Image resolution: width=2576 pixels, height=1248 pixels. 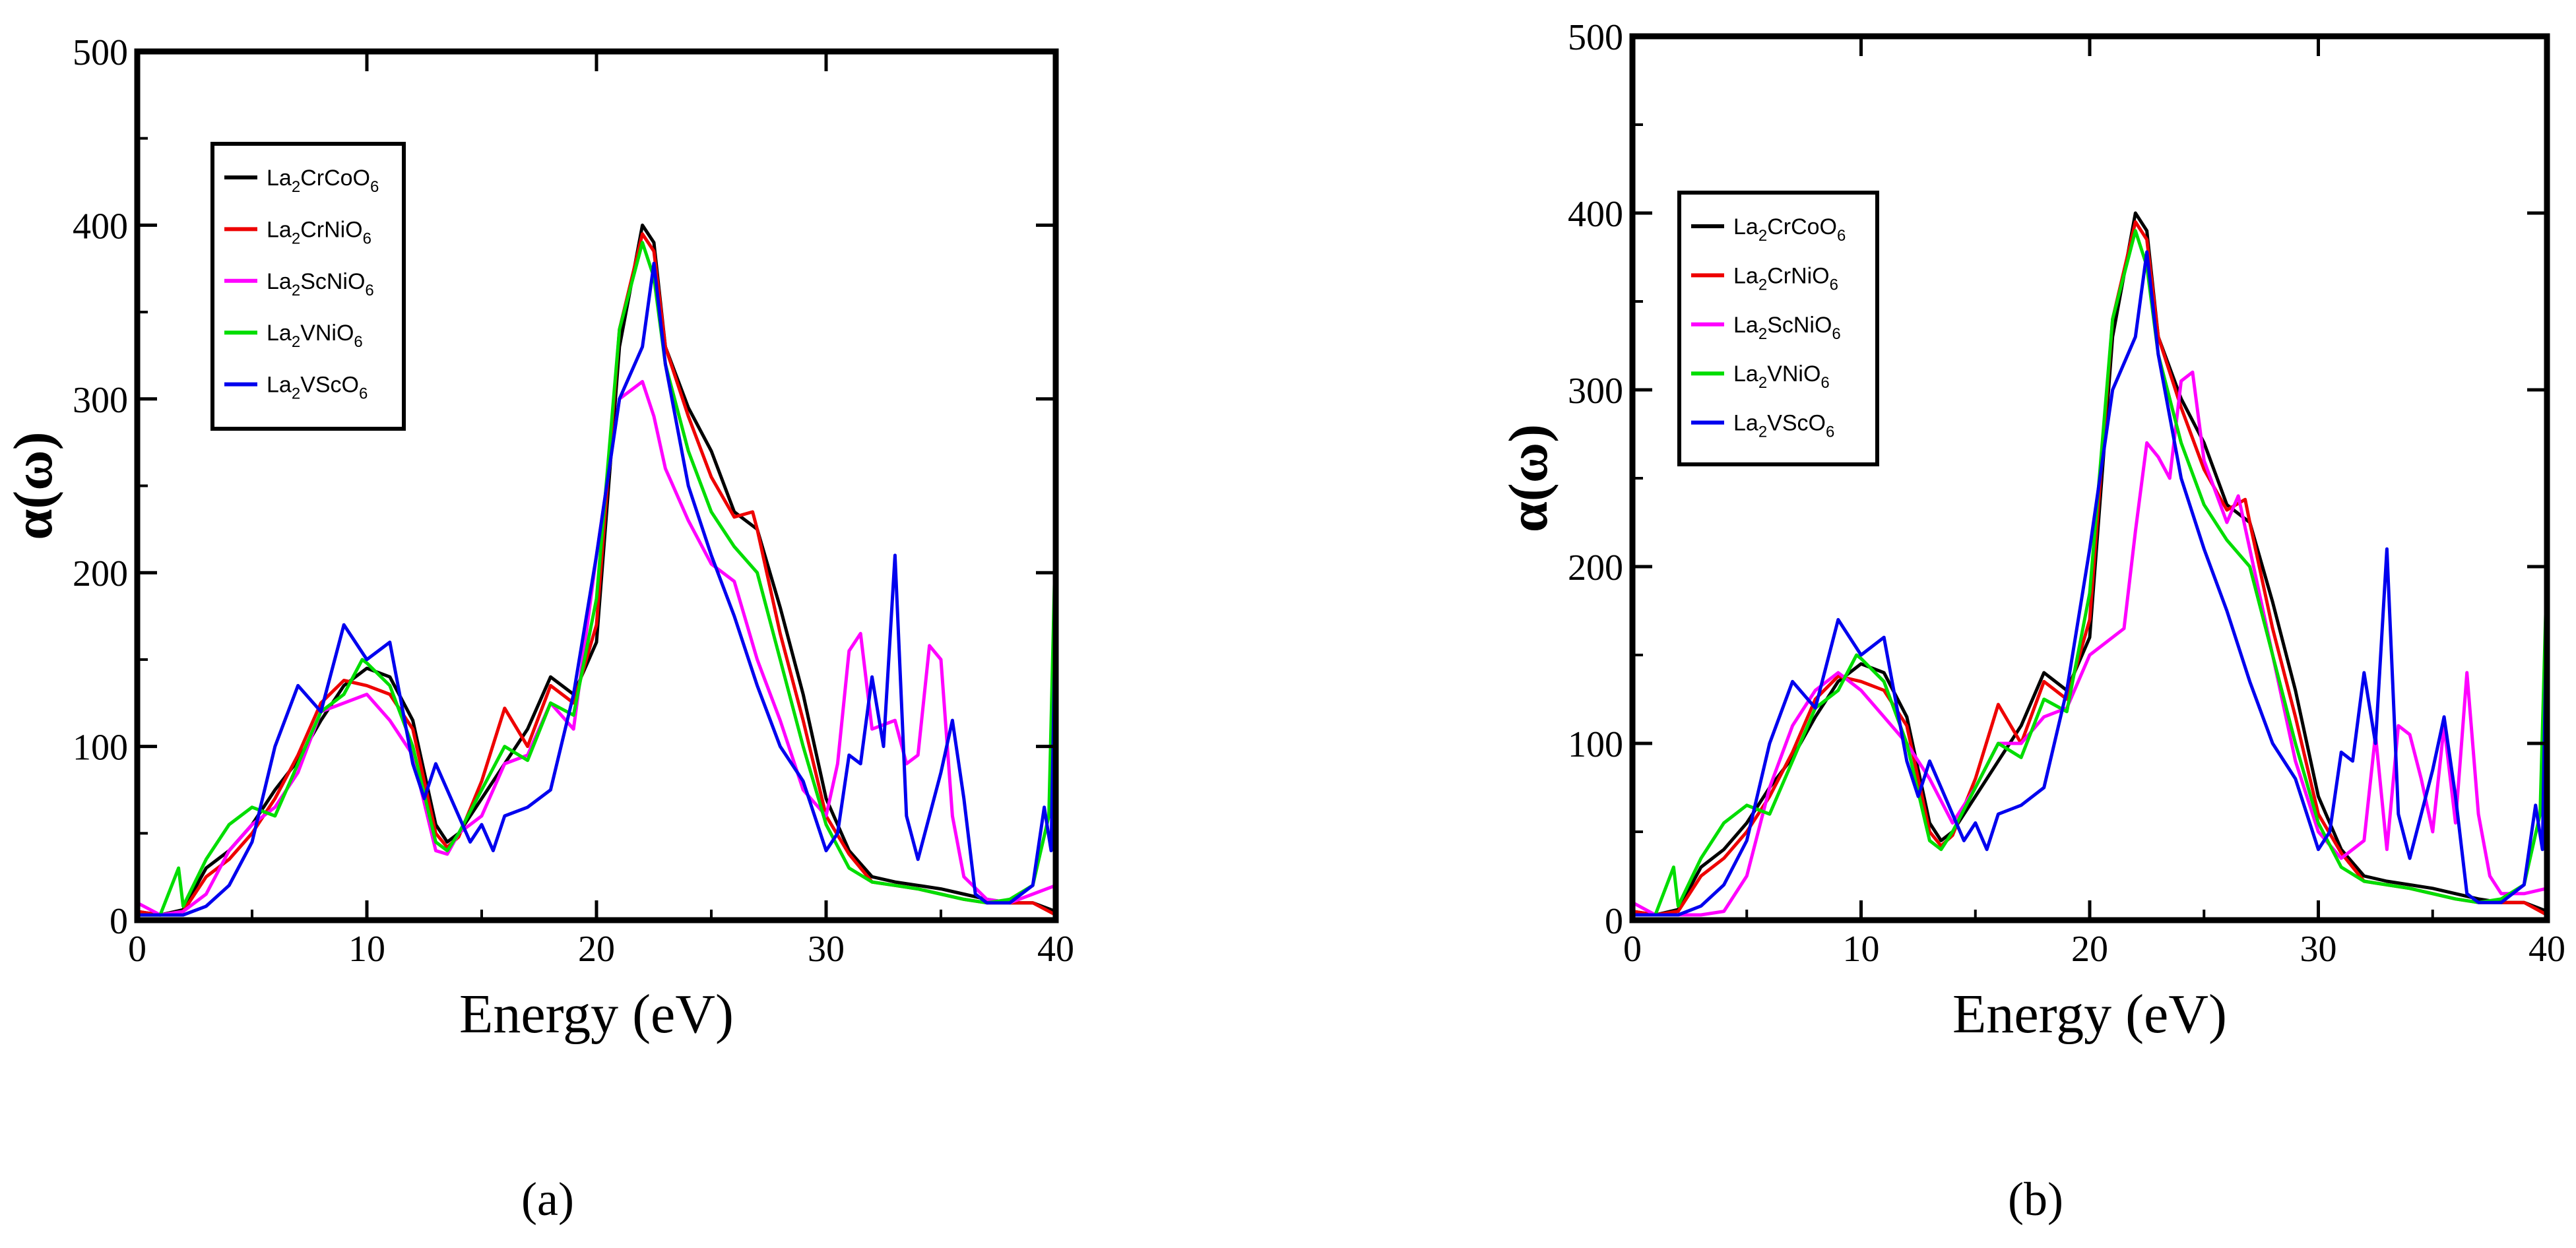 I want to click on panel-label: (a), so click(x=547, y=1199).